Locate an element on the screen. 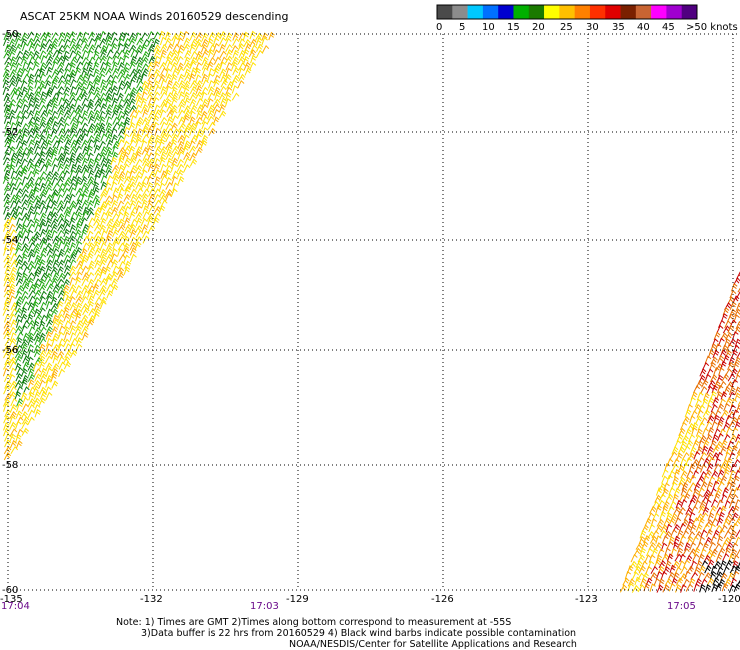 Image resolution: width=740 pixels, height=650 pixels. lat-label-58: -58 is located at coordinates (10, 465).